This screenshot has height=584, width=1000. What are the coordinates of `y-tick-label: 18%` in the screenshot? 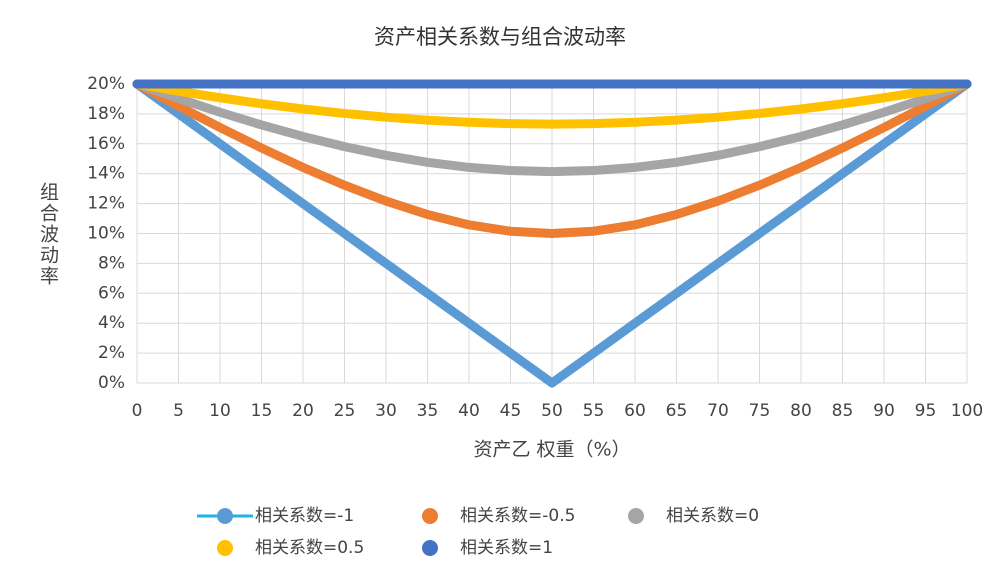 It's located at (106, 114).